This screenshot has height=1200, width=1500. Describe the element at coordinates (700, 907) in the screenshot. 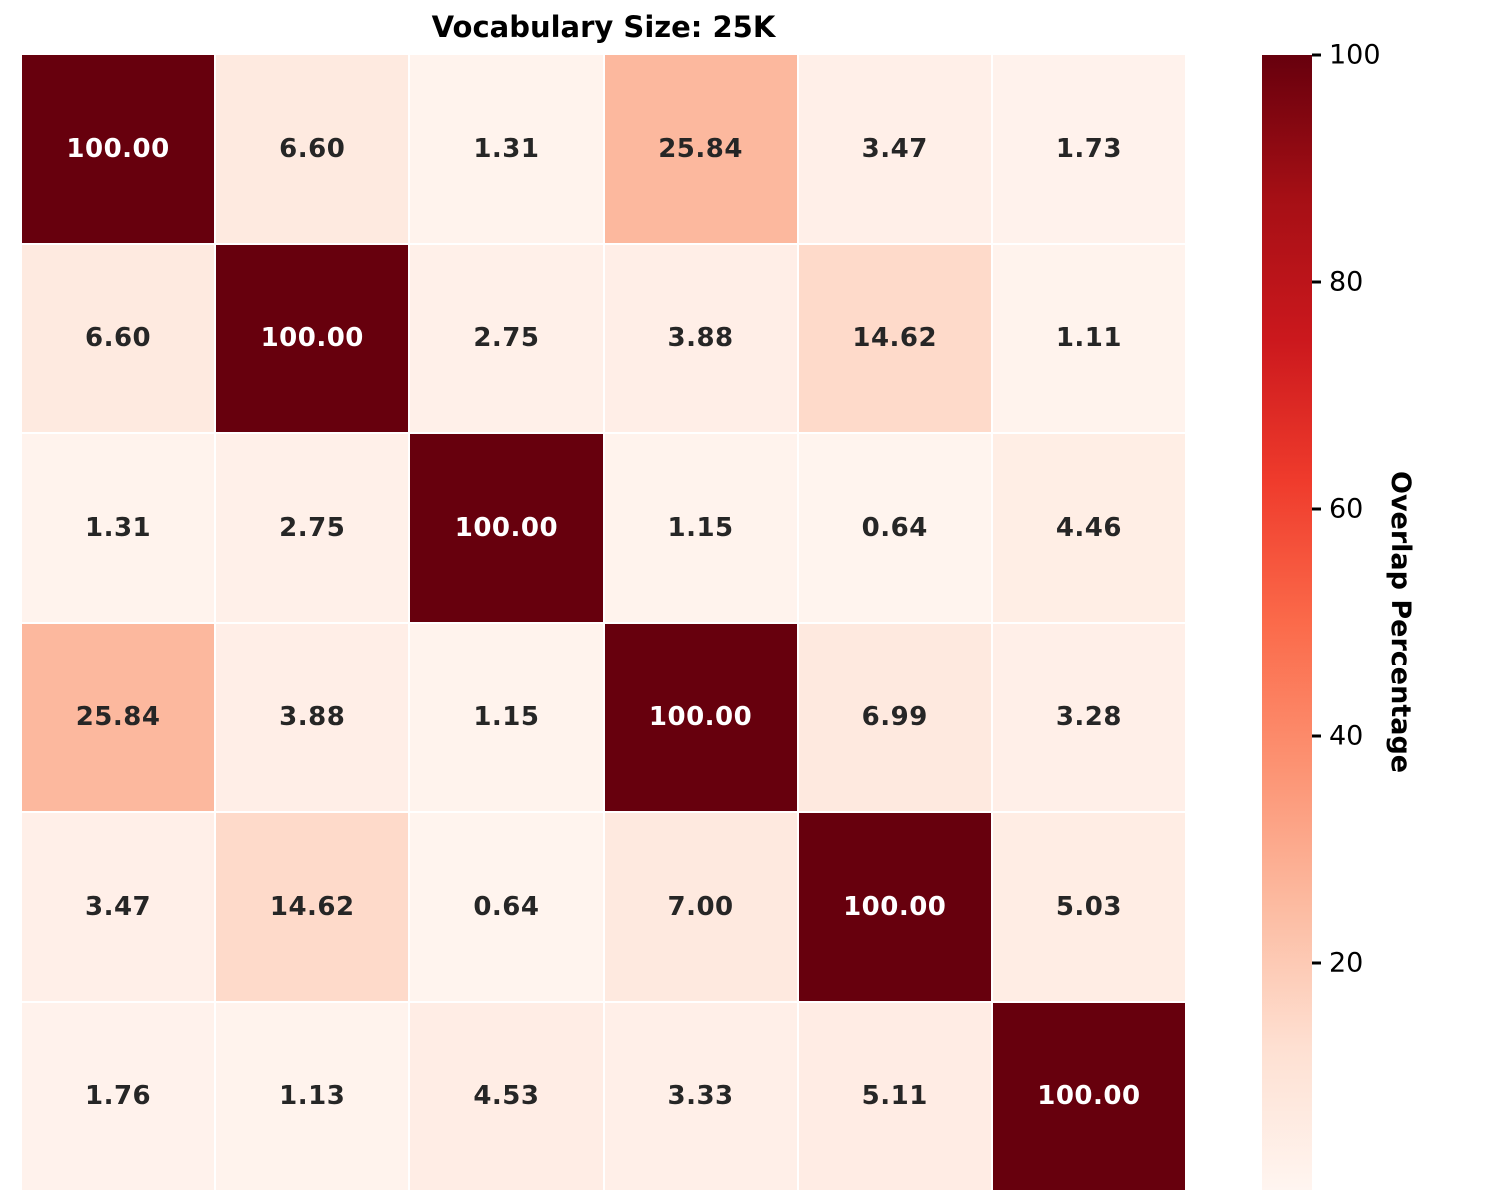

I see `heatmap-cell: 7.00` at that location.